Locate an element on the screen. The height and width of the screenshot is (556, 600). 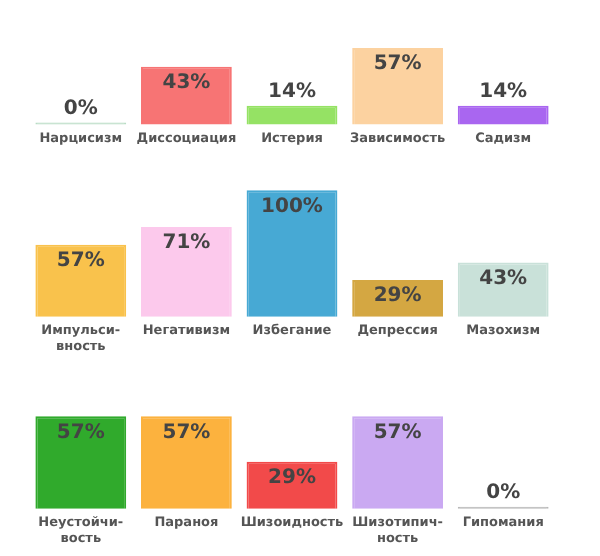
data-label: 100% is located at coordinates (292, 206).